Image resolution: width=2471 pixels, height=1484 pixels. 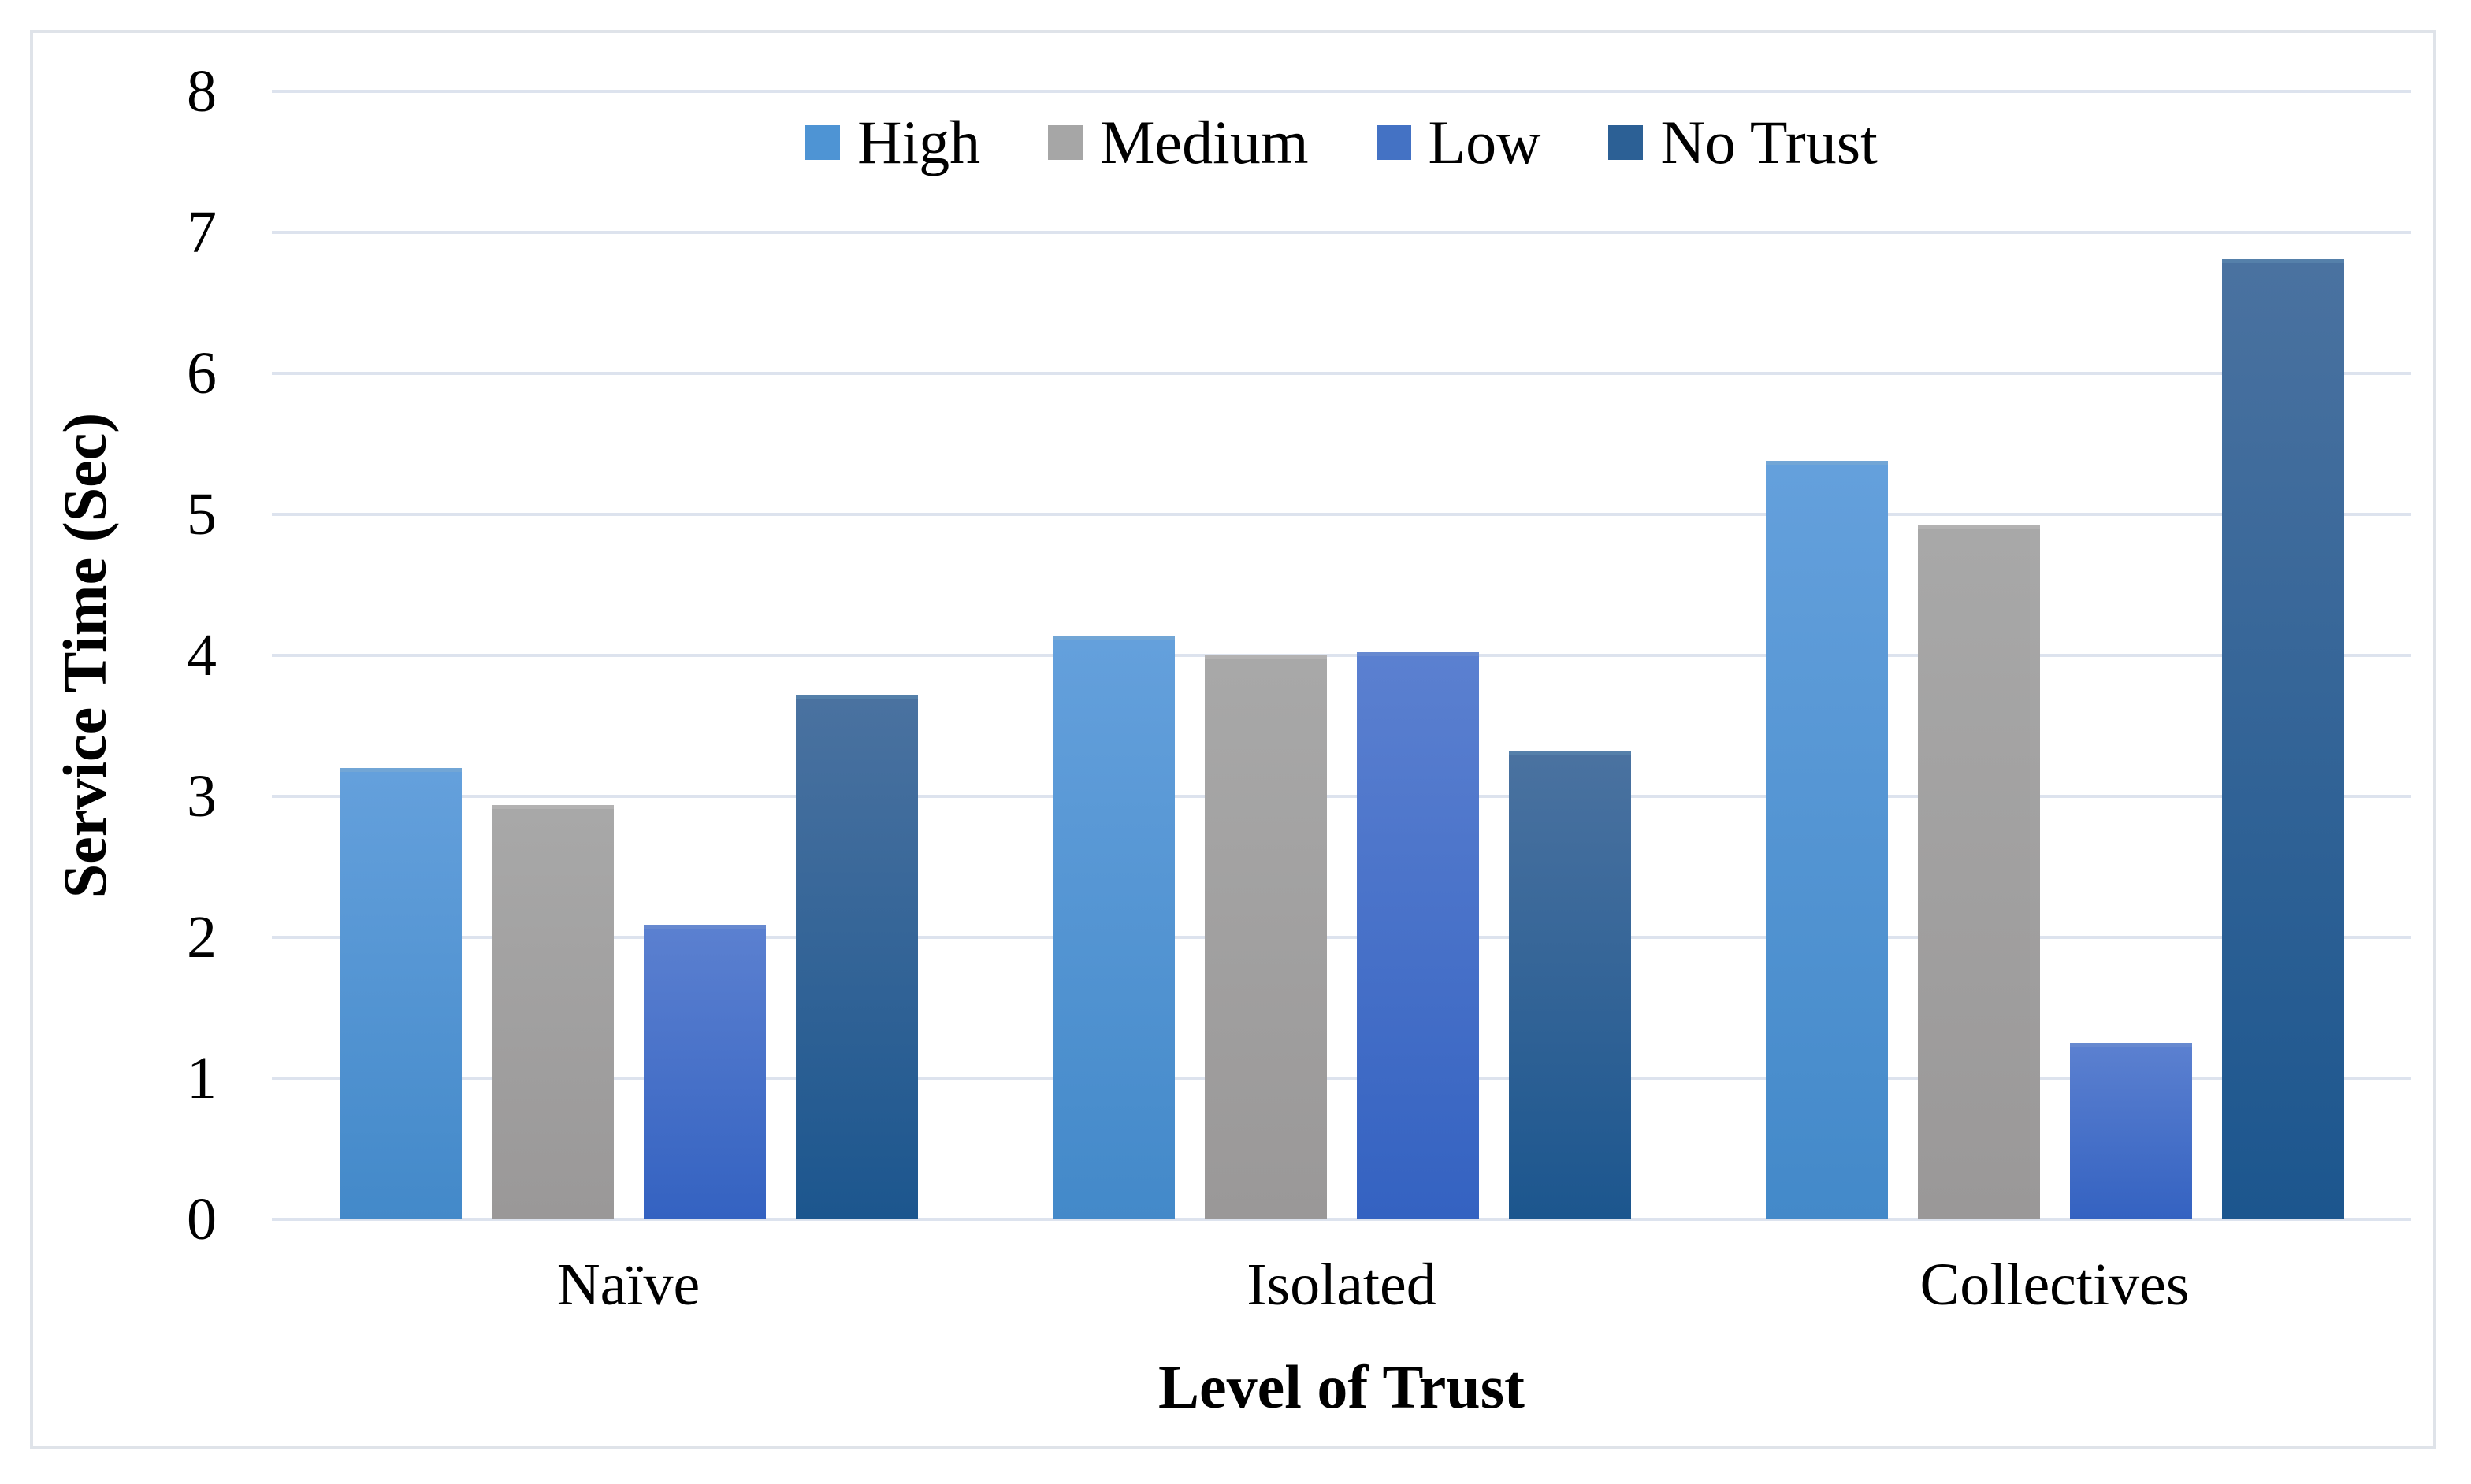 I want to click on legend: High Medium Low No Trust, so click(x=1341, y=143).